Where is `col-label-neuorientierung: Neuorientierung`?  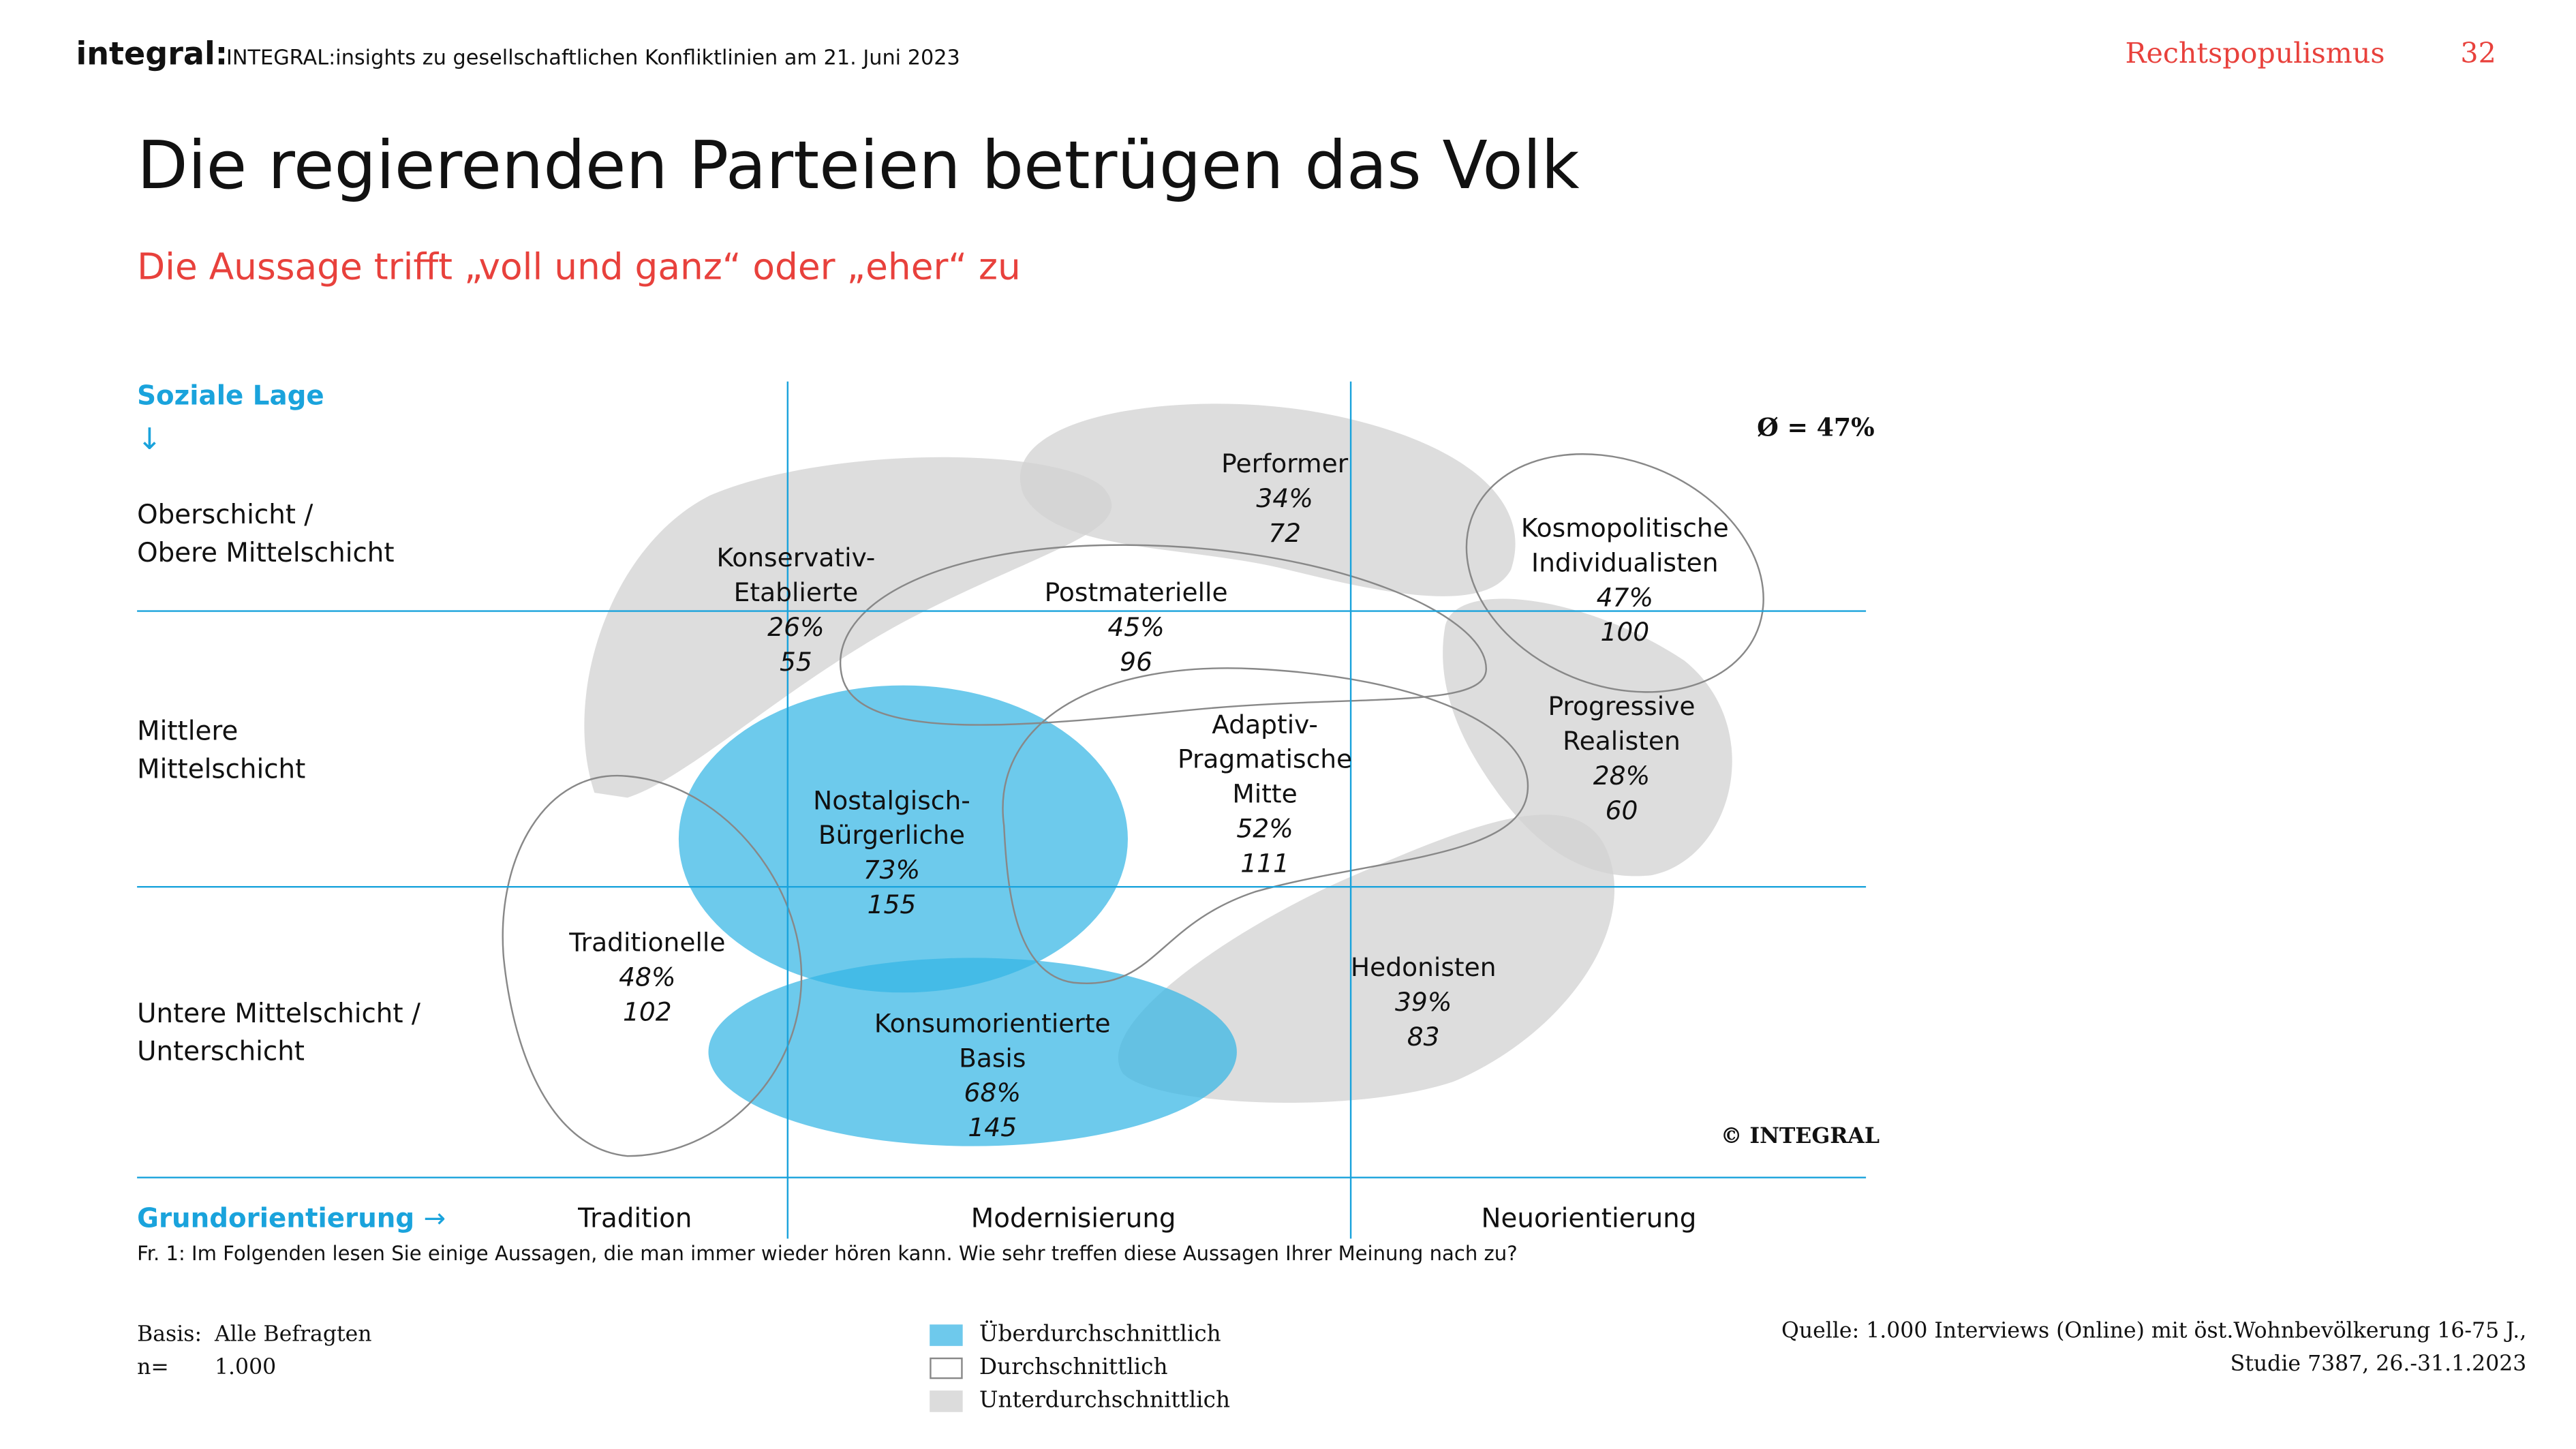 col-label-neuorientierung: Neuorientierung is located at coordinates (1589, 1218).